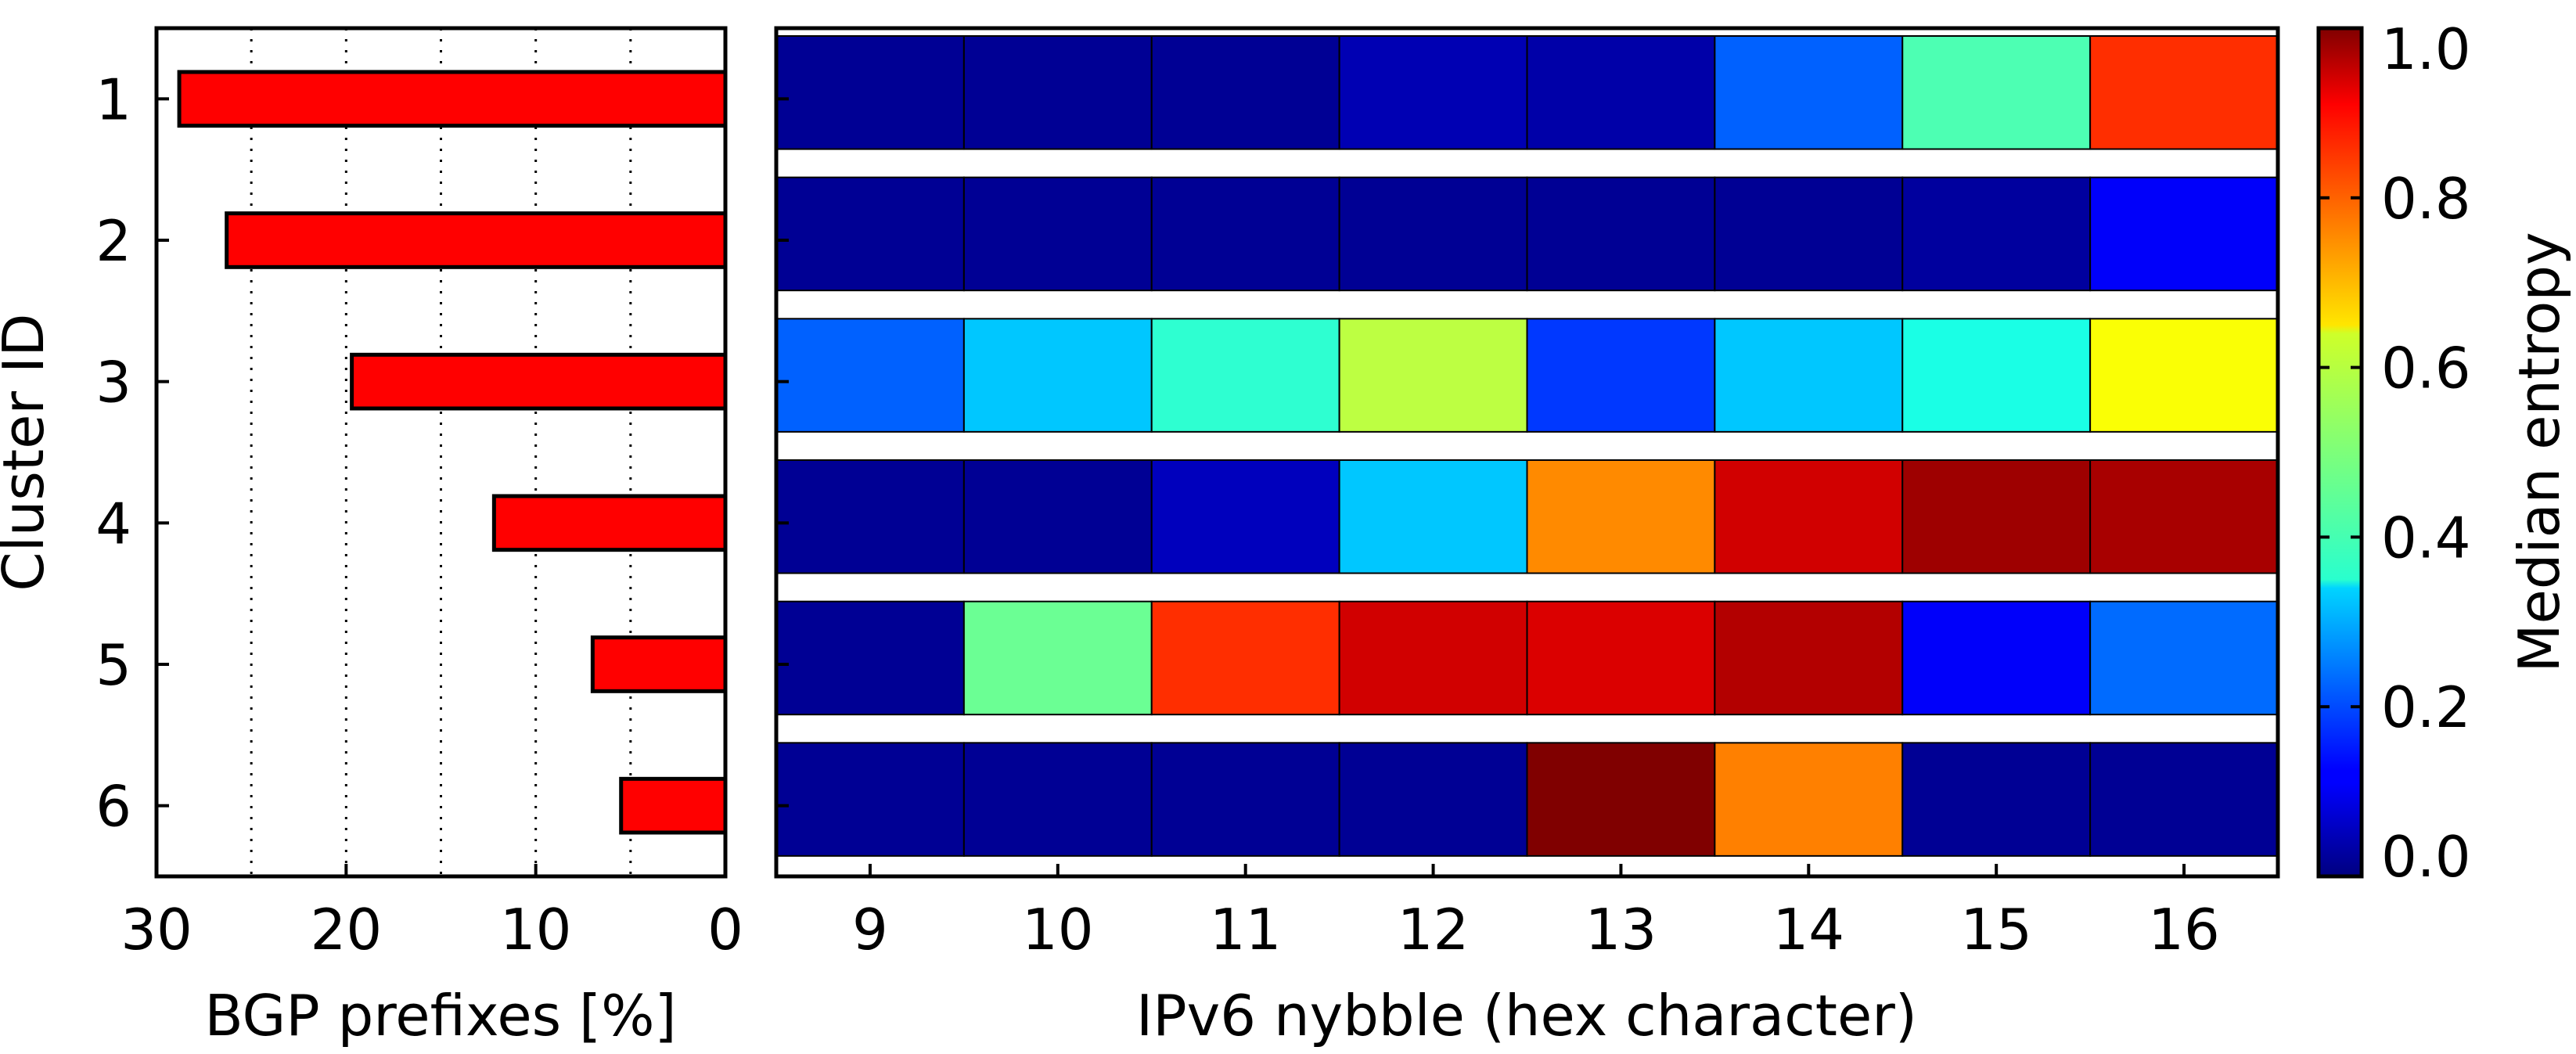  I want to click on heatmap-cell-c2-n12, so click(1433, 234).